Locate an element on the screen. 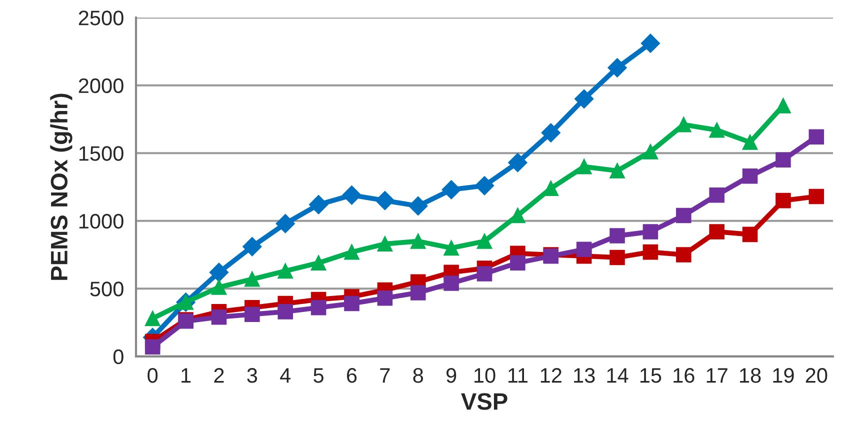 The height and width of the screenshot is (440, 850). x-tick-label: 13 is located at coordinates (584, 375).